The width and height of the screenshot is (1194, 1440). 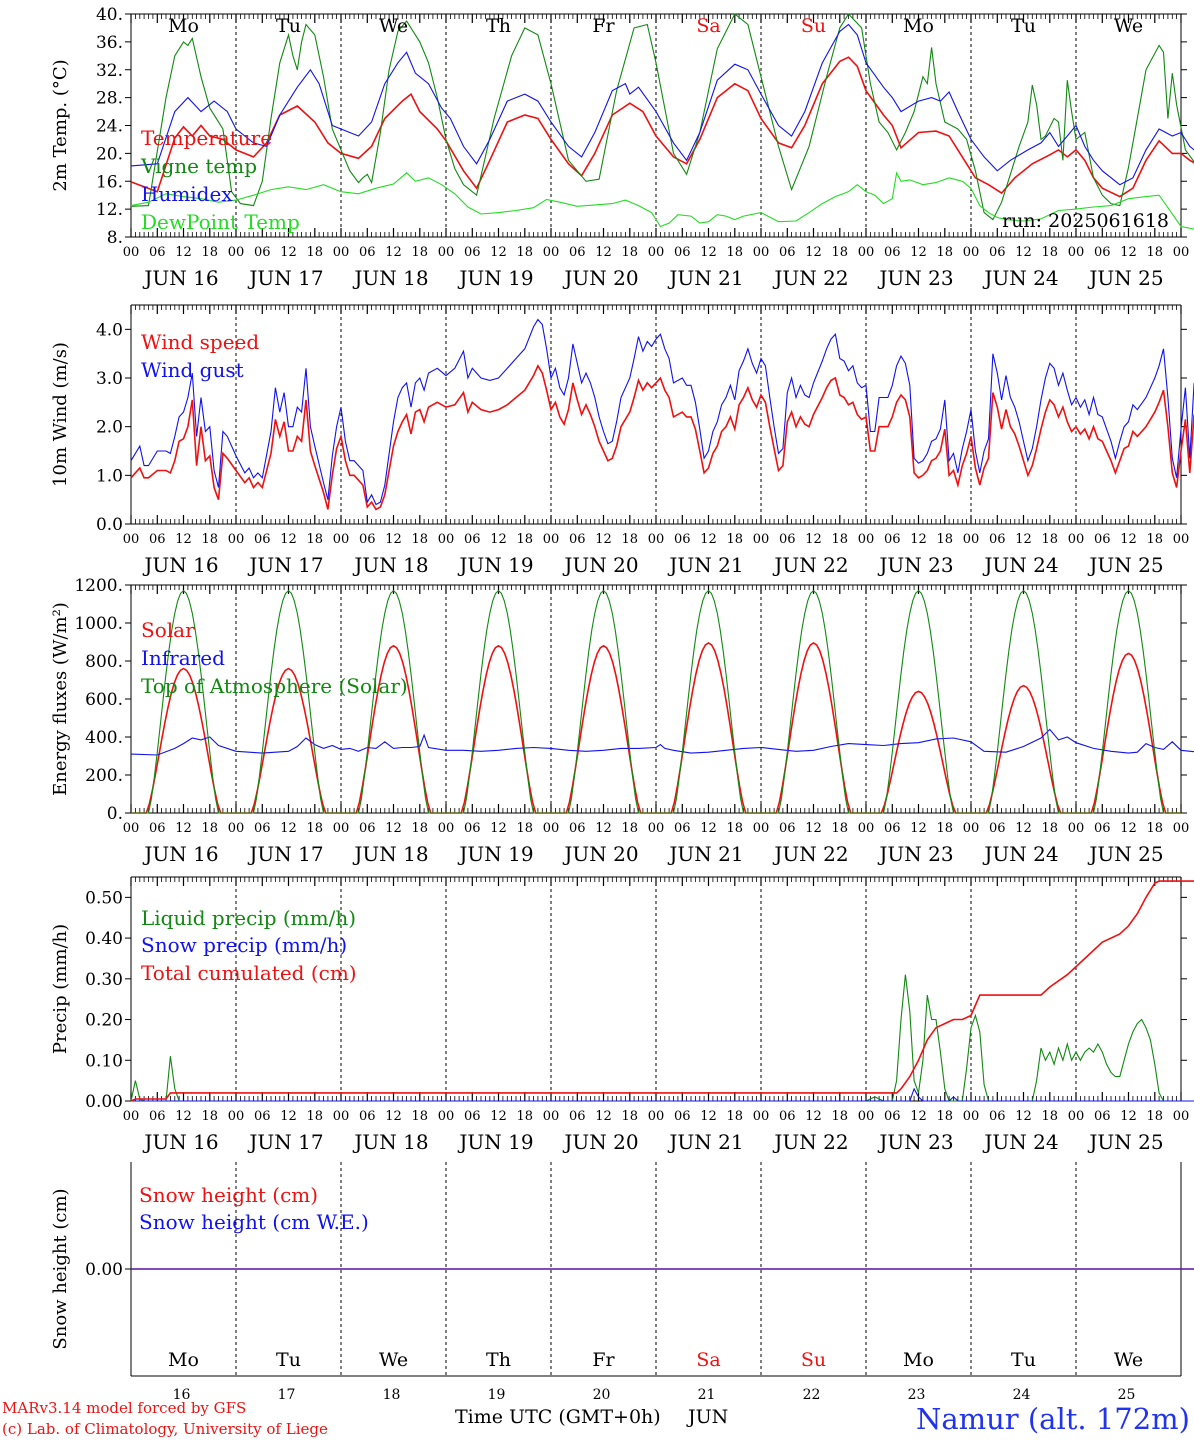 What do you see at coordinates (109, 379) in the screenshot?
I see `y-tick-label: 3.0` at bounding box center [109, 379].